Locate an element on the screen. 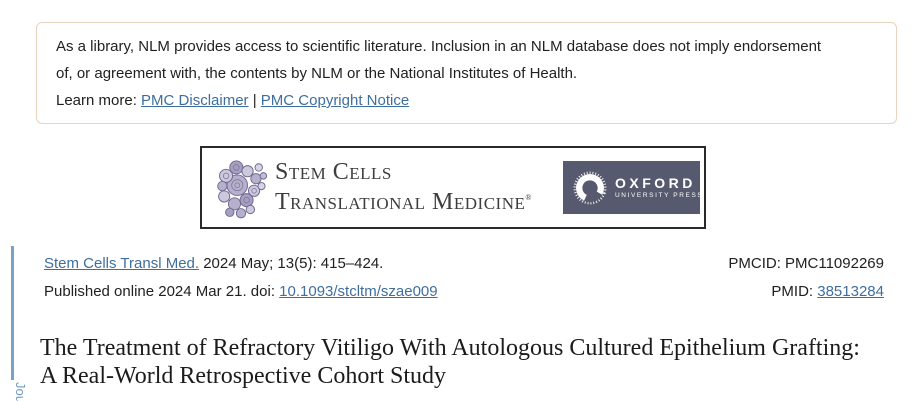 This screenshot has width=916, height=401. oup-circle-icon is located at coordinates (590, 187).